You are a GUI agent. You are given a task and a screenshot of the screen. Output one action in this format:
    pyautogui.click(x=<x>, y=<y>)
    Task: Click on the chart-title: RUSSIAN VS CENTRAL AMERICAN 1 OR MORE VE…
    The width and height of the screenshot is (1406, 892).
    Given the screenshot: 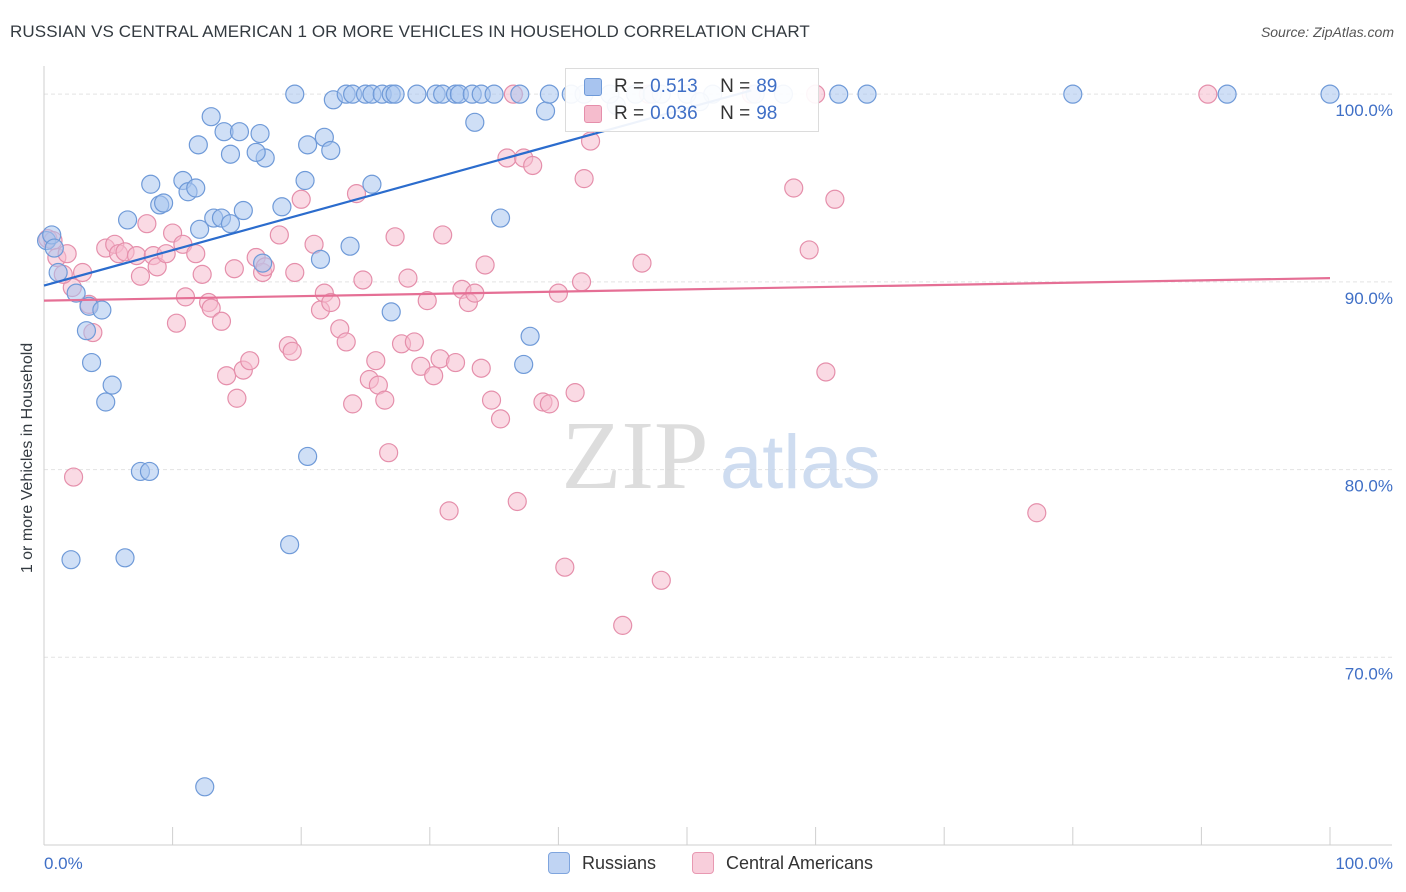 What is the action you would take?
    pyautogui.click(x=410, y=31)
    